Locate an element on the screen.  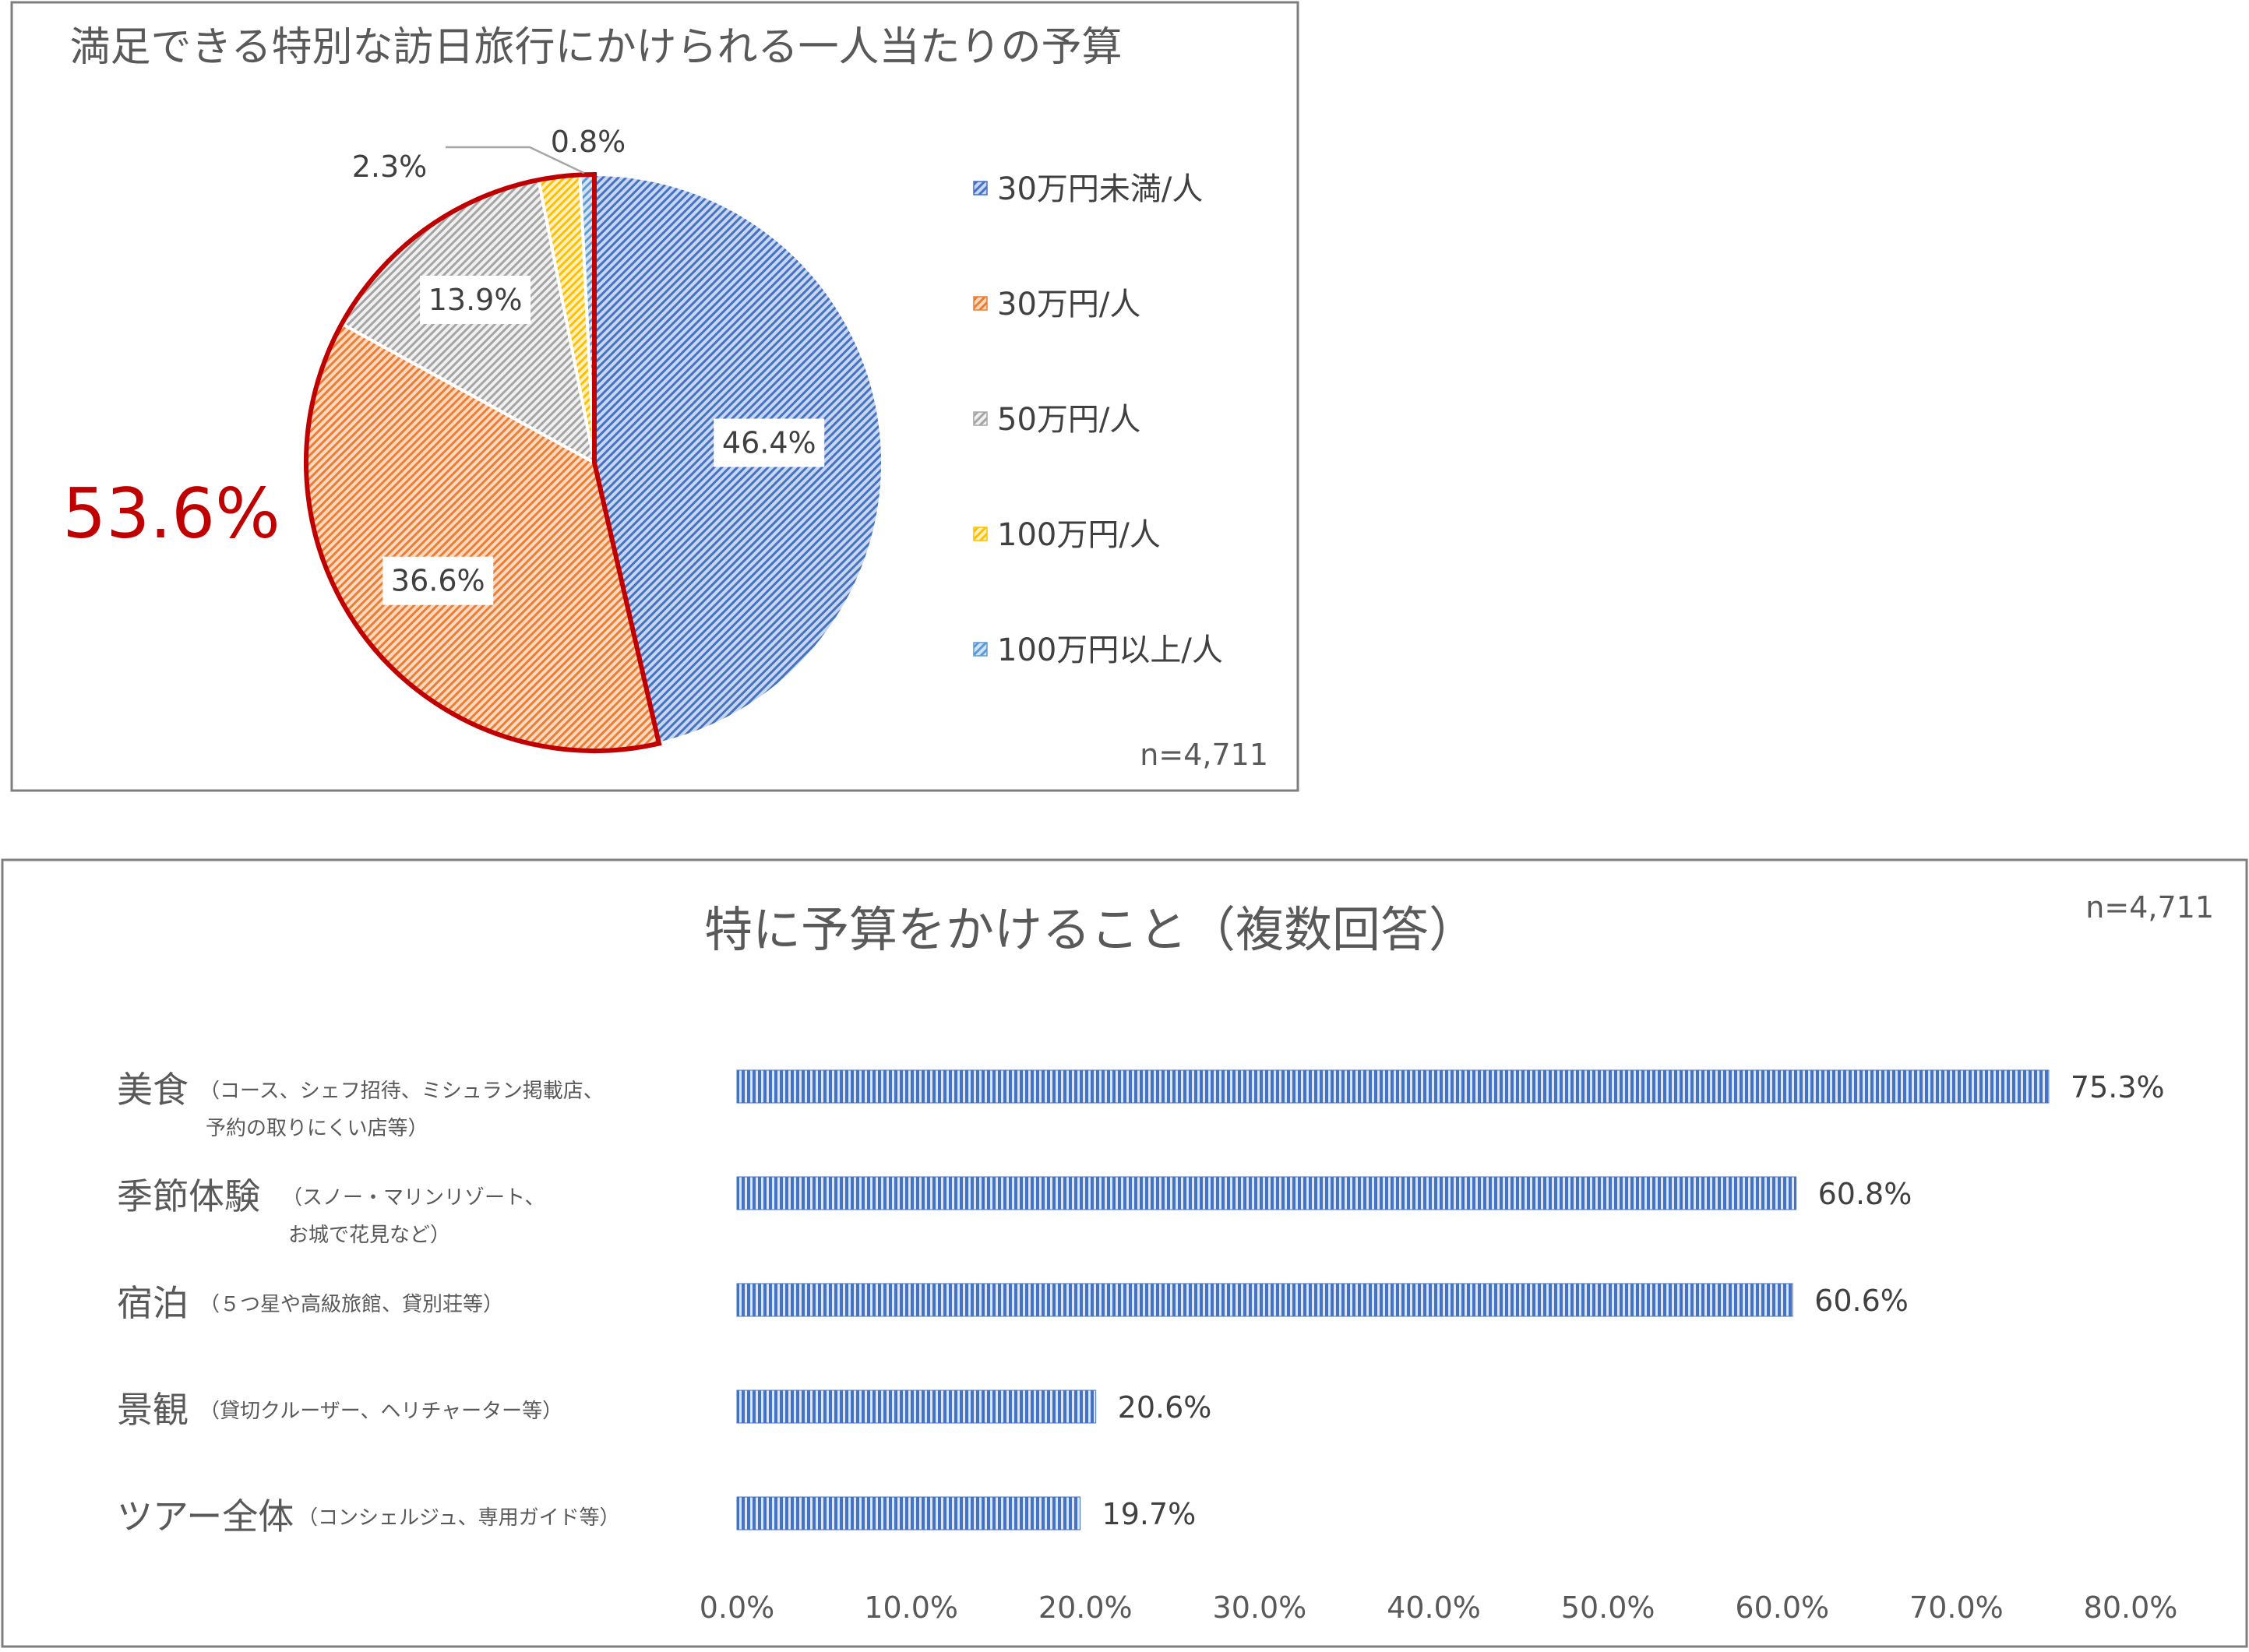
pie-legend-label-3: 50万円/人 is located at coordinates (1068, 420).